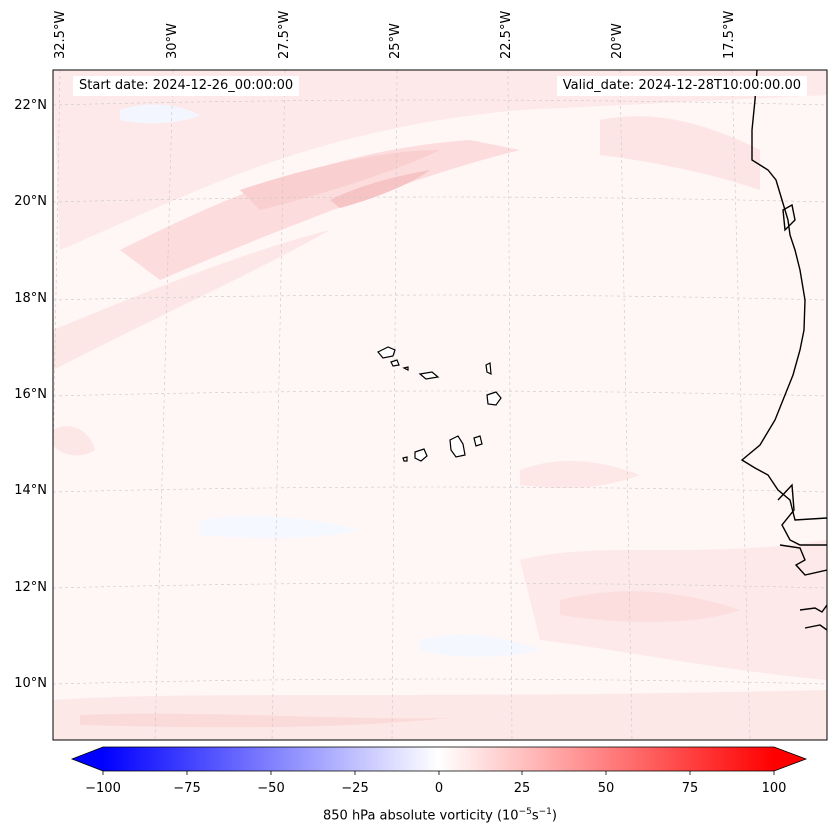  I want to click on coastline, so click(783, 350).